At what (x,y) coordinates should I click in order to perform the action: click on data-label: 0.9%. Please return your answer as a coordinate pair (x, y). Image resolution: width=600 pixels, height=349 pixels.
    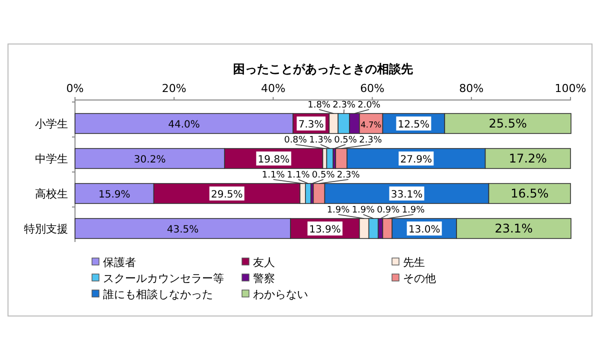
    Looking at the image, I should click on (388, 211).